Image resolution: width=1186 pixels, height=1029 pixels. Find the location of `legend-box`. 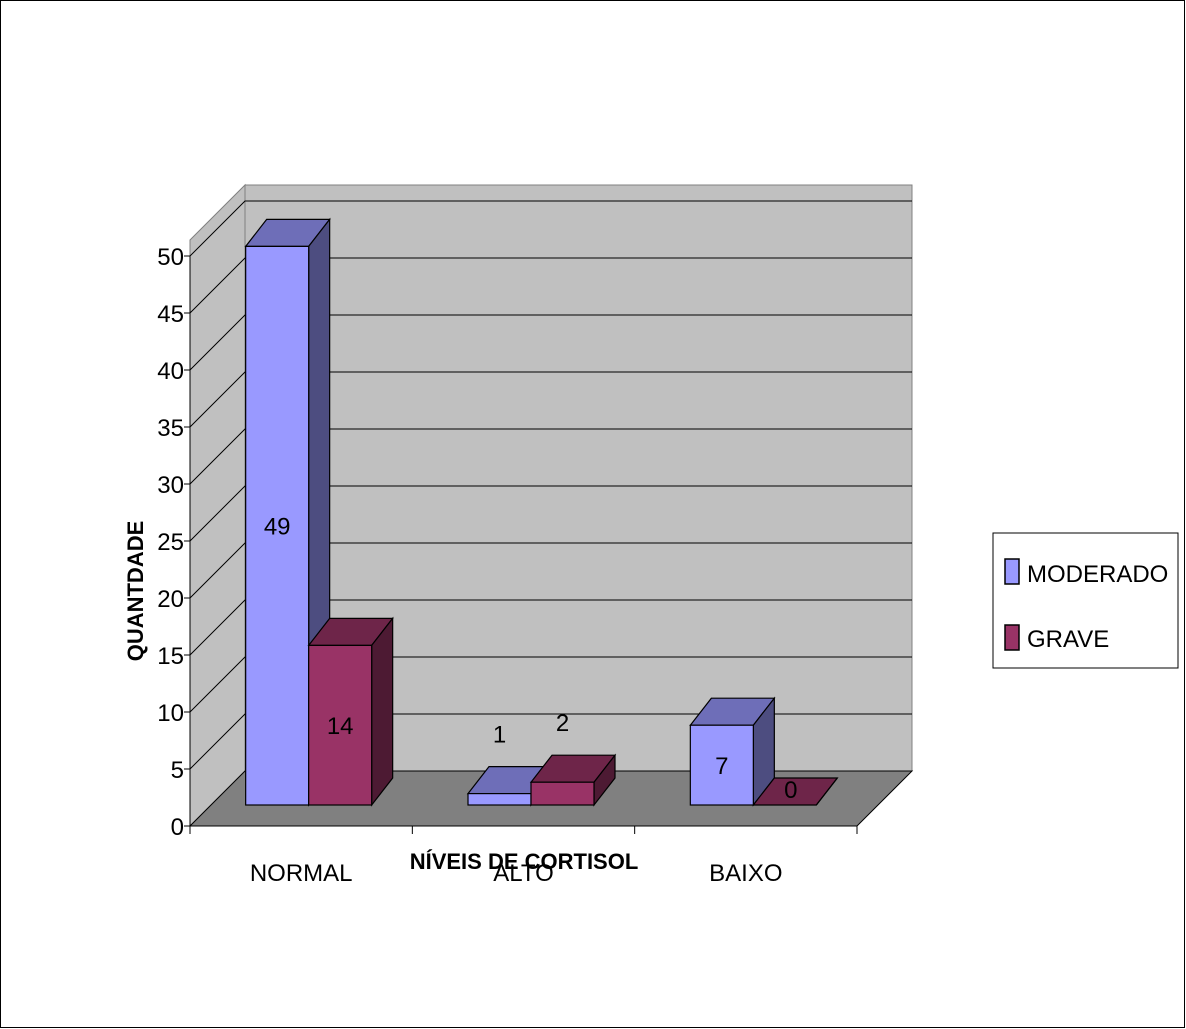

legend-box is located at coordinates (1085, 600).